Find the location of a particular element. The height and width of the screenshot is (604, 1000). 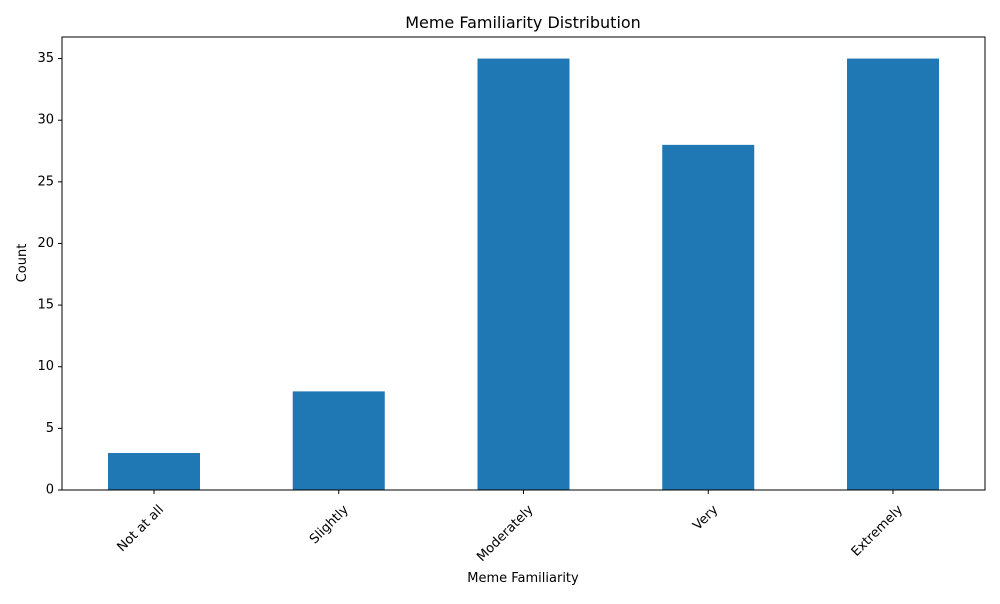

y-tick-label: 20 is located at coordinates (45, 243).